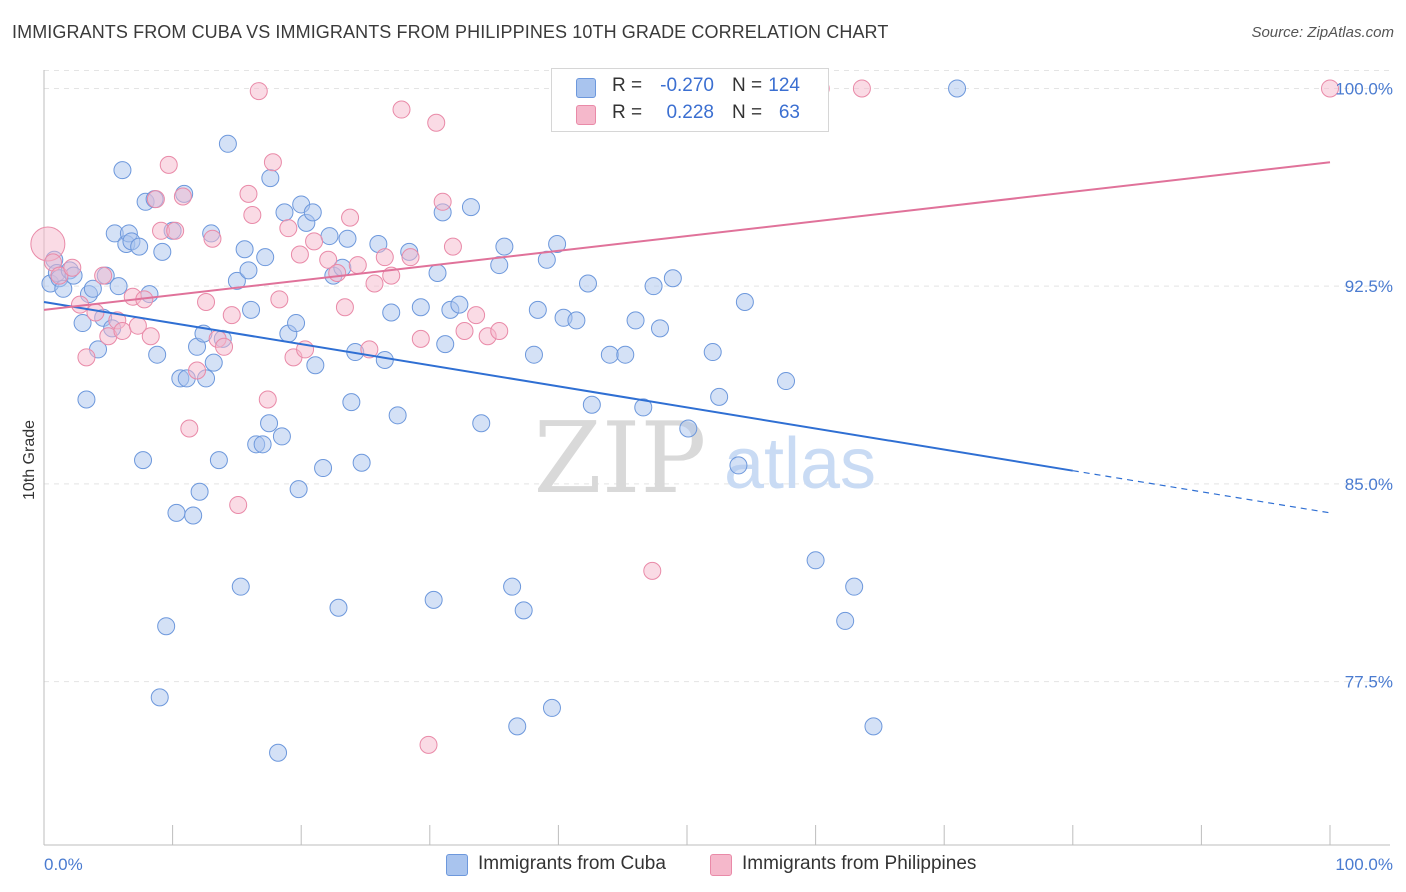 This screenshot has width=1406, height=892. Describe the element at coordinates (1369, 682) in the screenshot. I see `y-tick-label: 77.5%` at that location.